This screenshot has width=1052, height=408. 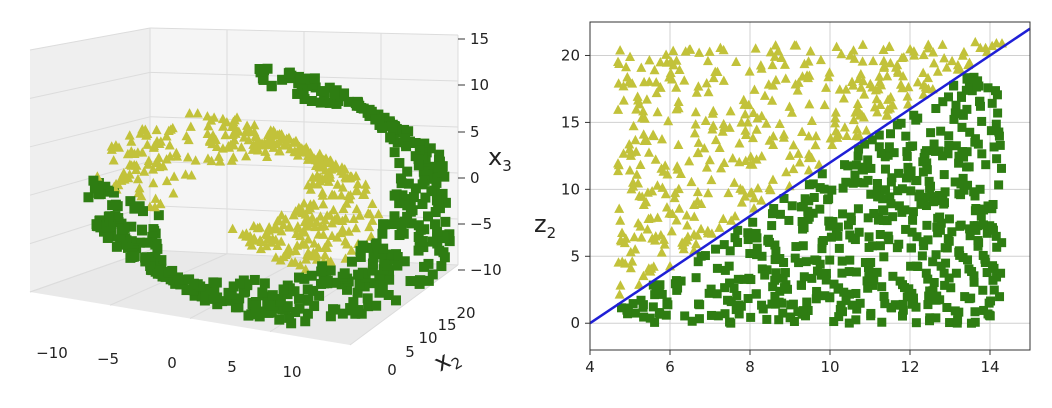 I want to click on x-tick-label: −10, so click(x=52, y=353).